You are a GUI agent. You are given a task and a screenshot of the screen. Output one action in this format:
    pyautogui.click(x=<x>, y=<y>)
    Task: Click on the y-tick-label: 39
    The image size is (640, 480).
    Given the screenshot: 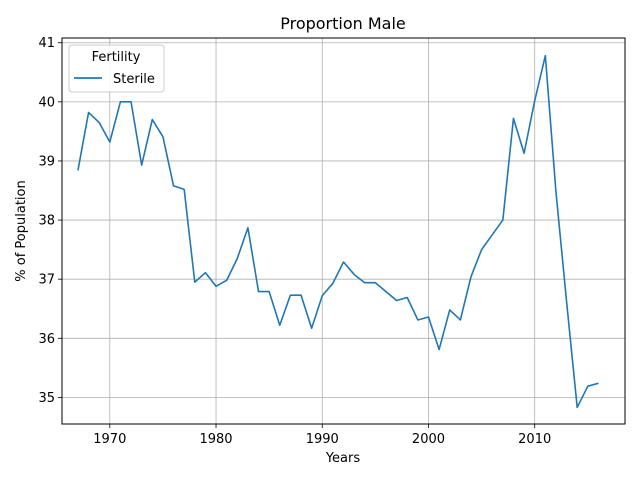 What is the action you would take?
    pyautogui.click(x=46, y=161)
    